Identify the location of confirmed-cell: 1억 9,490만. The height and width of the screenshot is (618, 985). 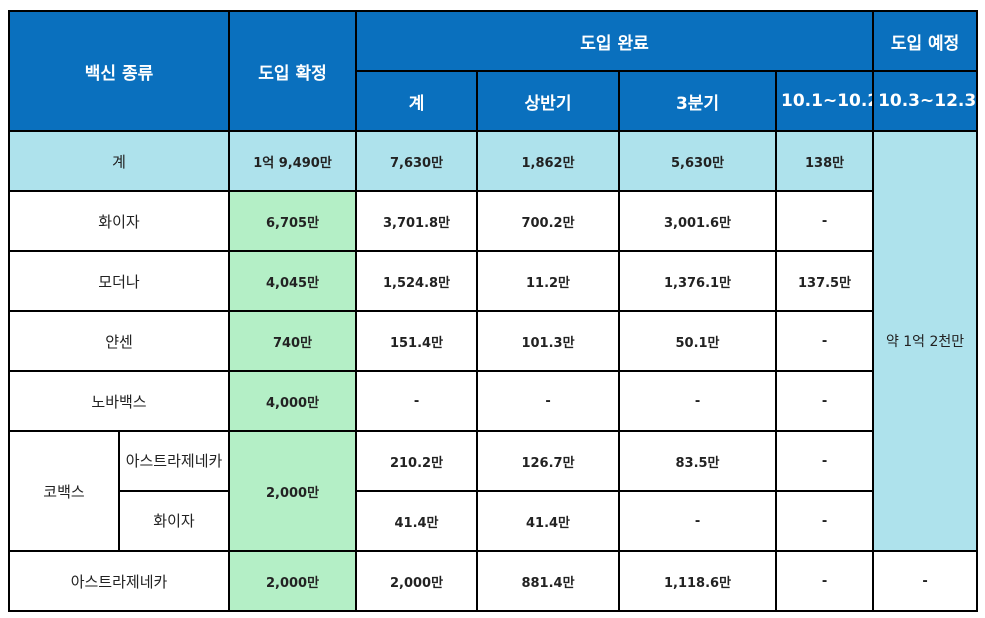
(293, 161).